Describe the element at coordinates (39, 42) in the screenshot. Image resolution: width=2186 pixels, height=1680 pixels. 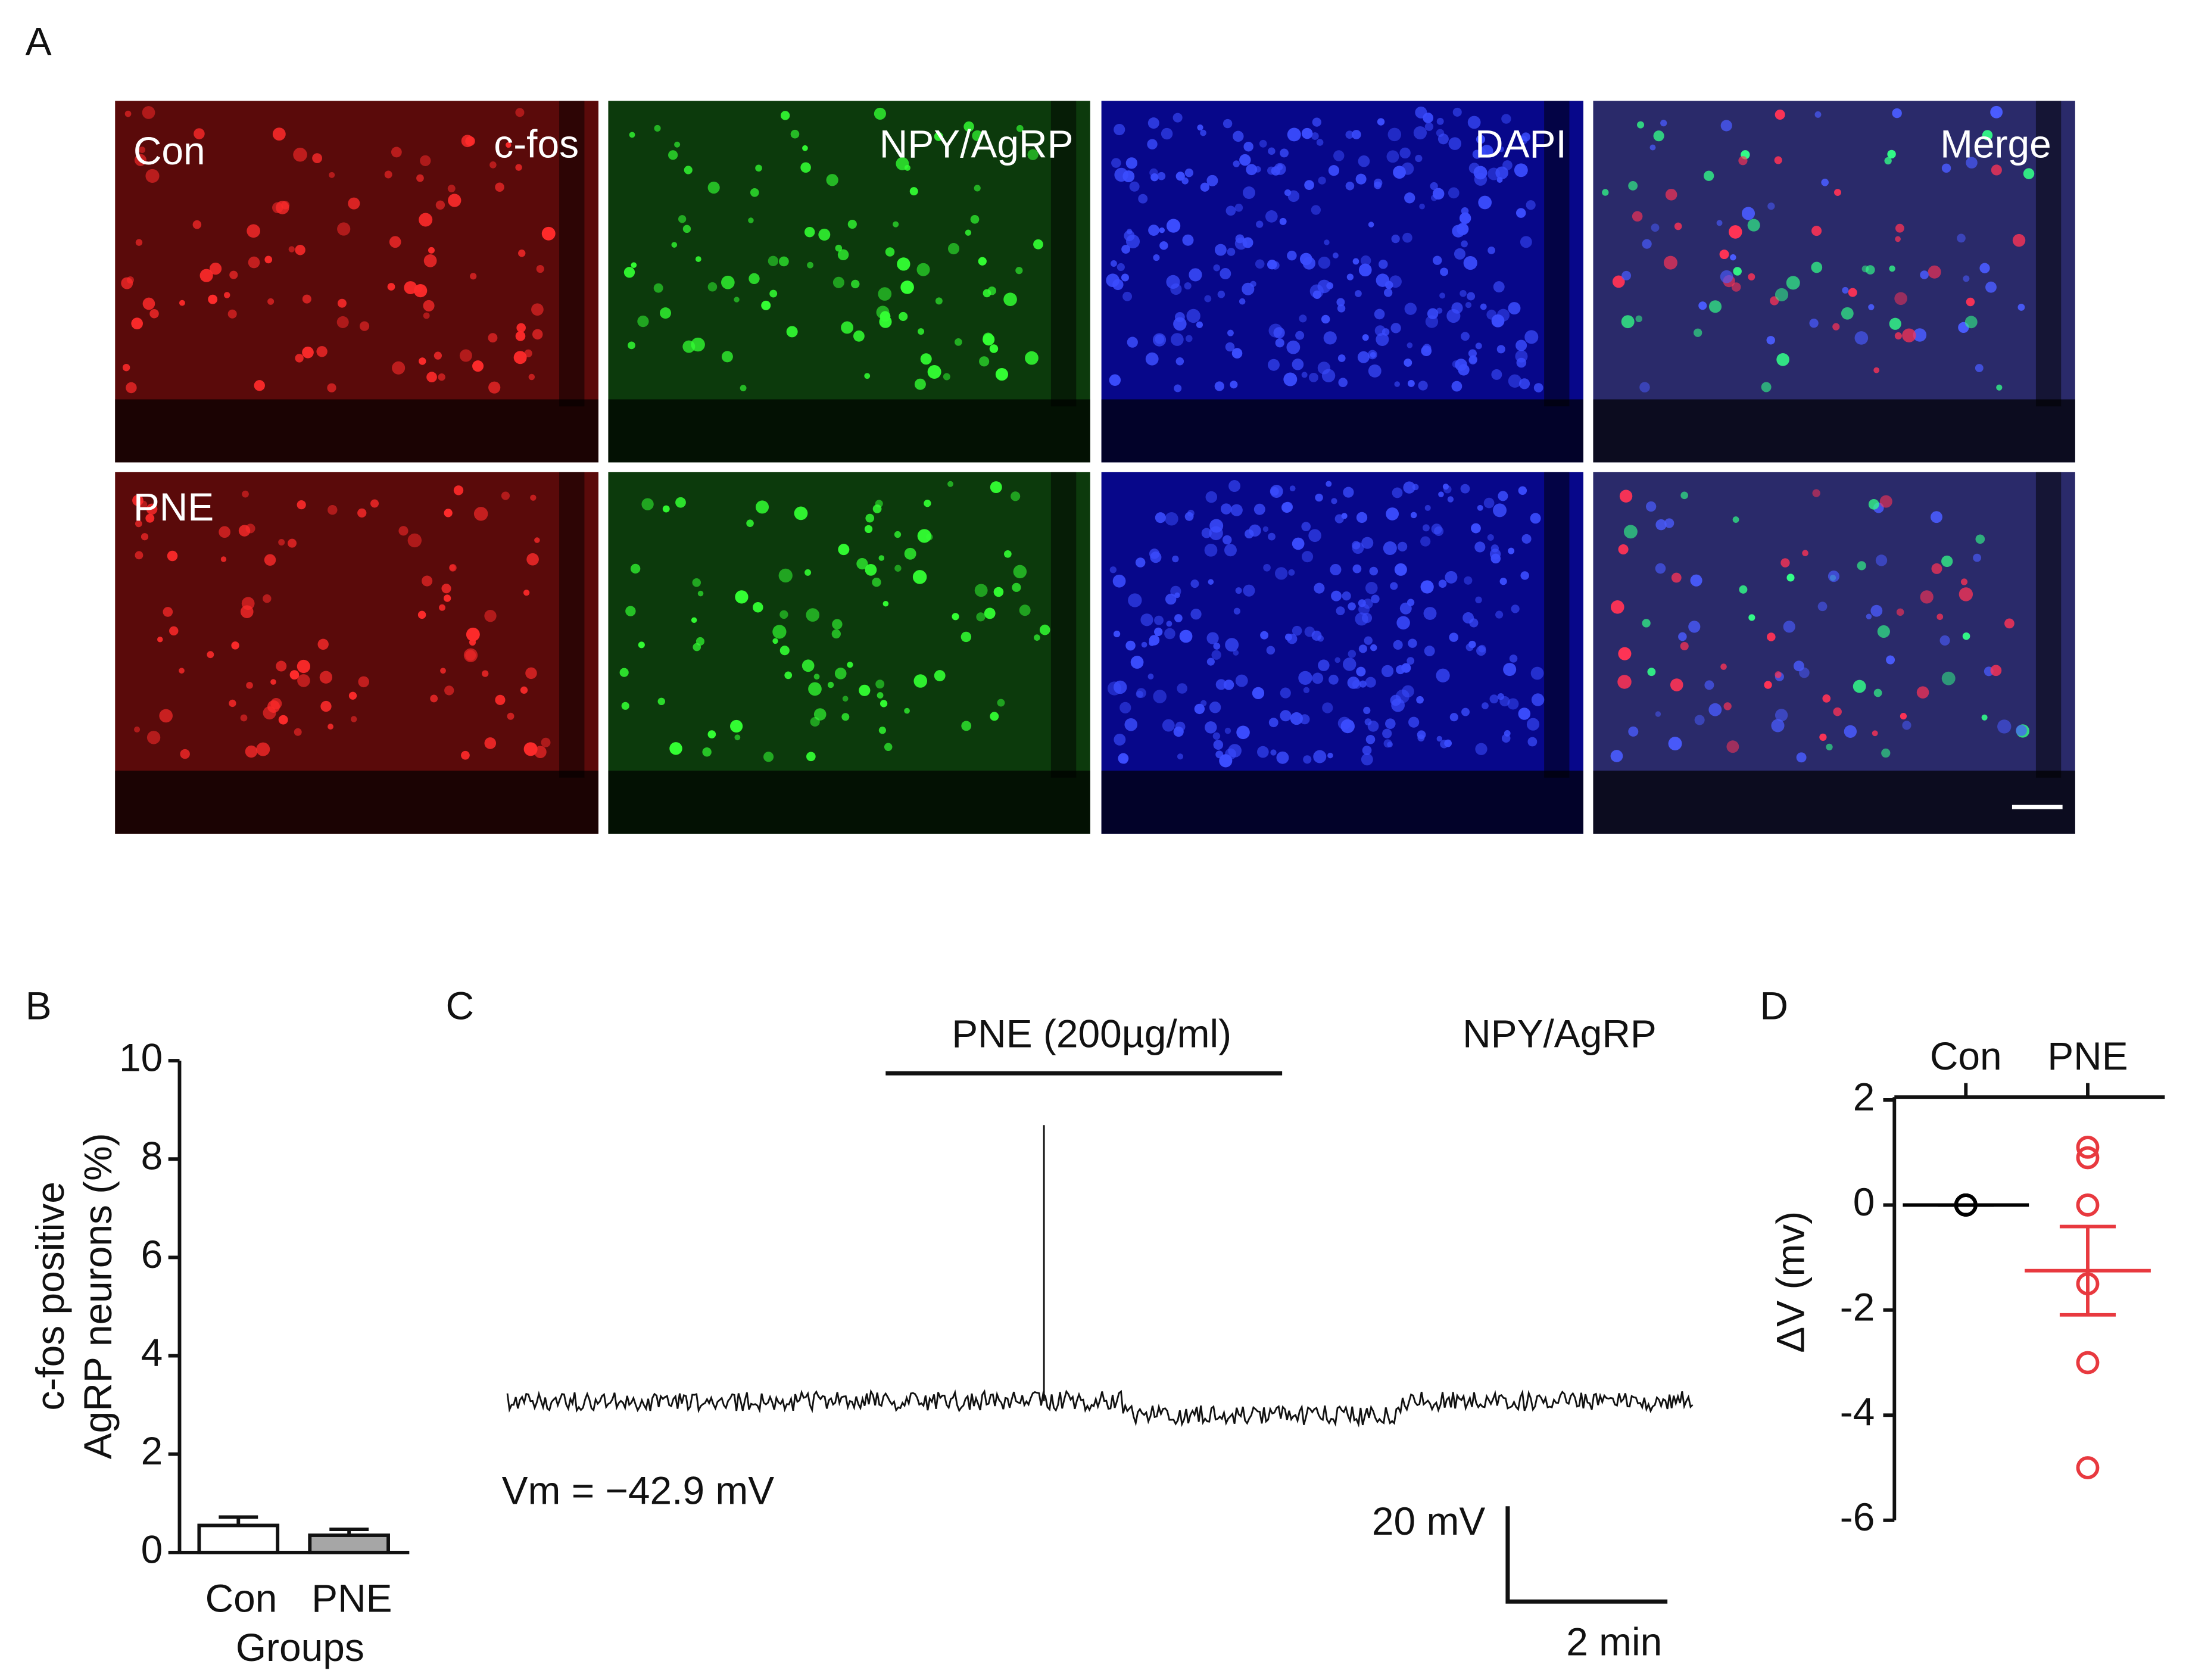
I see `panel-label: A` at that location.